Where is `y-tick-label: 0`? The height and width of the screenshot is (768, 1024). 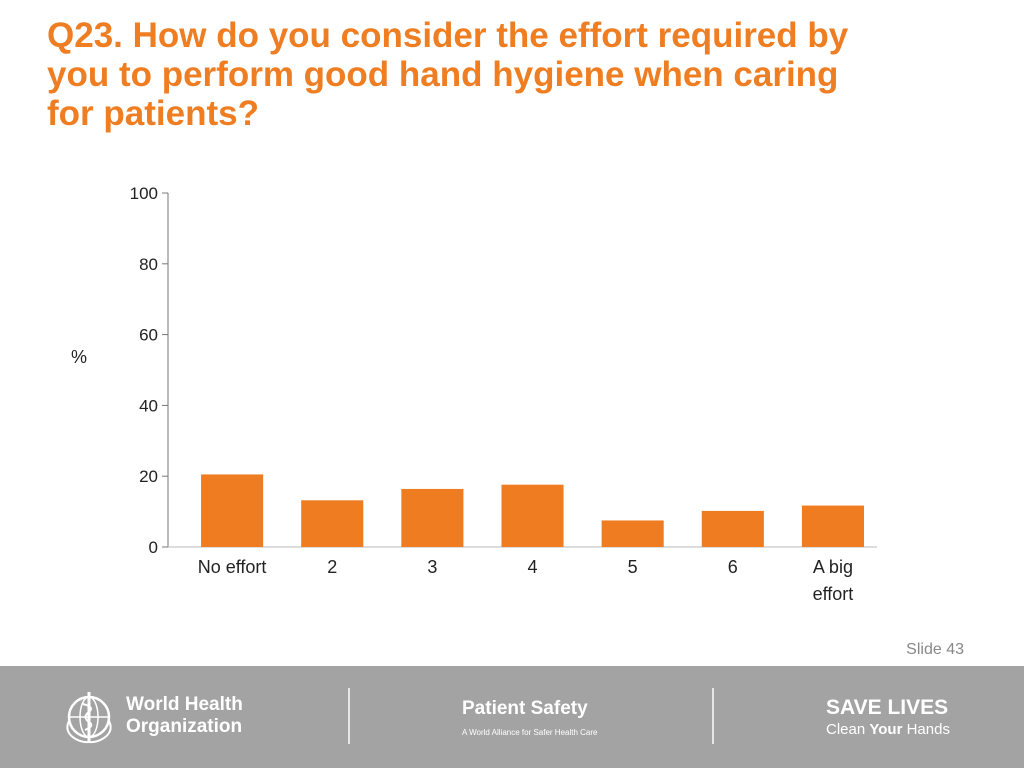 y-tick-label: 0 is located at coordinates (153, 547).